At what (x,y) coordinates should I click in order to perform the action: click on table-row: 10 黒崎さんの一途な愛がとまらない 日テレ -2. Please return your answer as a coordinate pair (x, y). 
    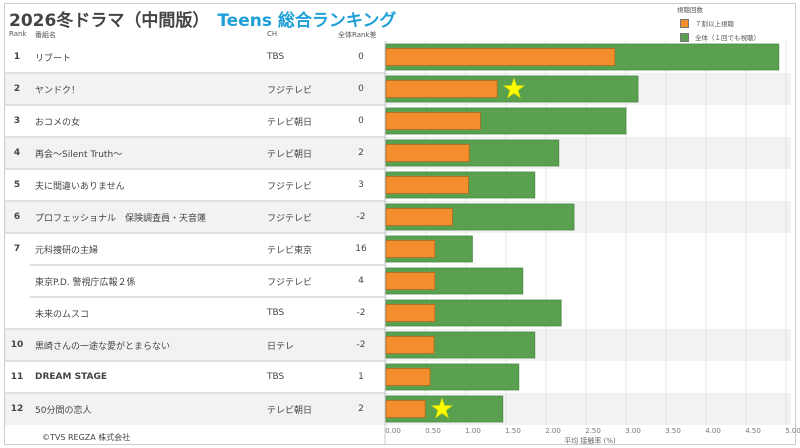
    Looking at the image, I should click on (195, 345).